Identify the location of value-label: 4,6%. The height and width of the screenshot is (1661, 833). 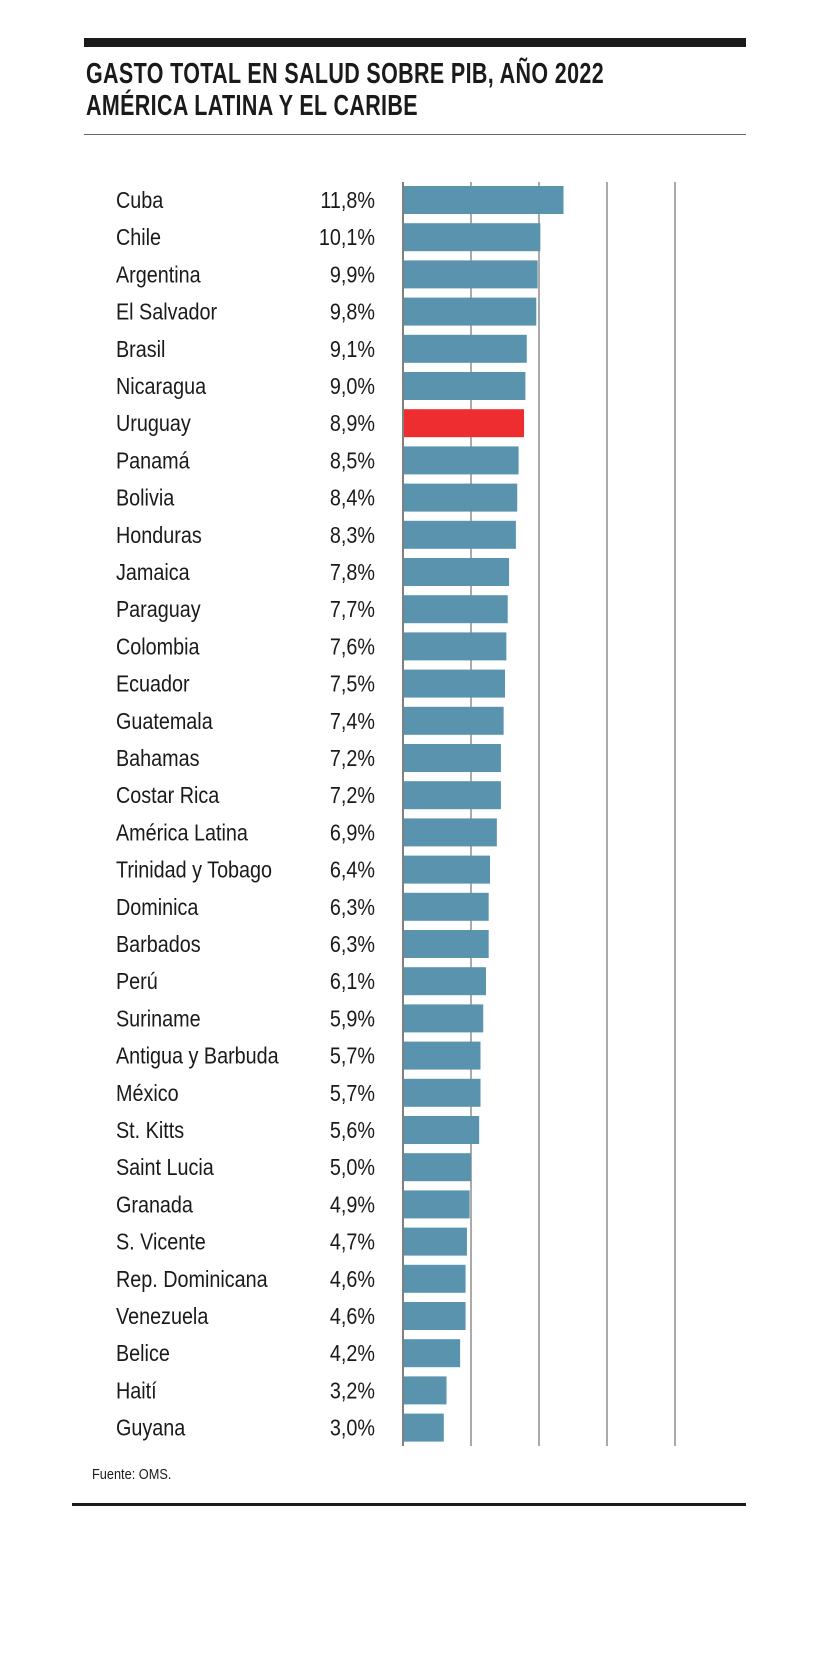
(352, 1317).